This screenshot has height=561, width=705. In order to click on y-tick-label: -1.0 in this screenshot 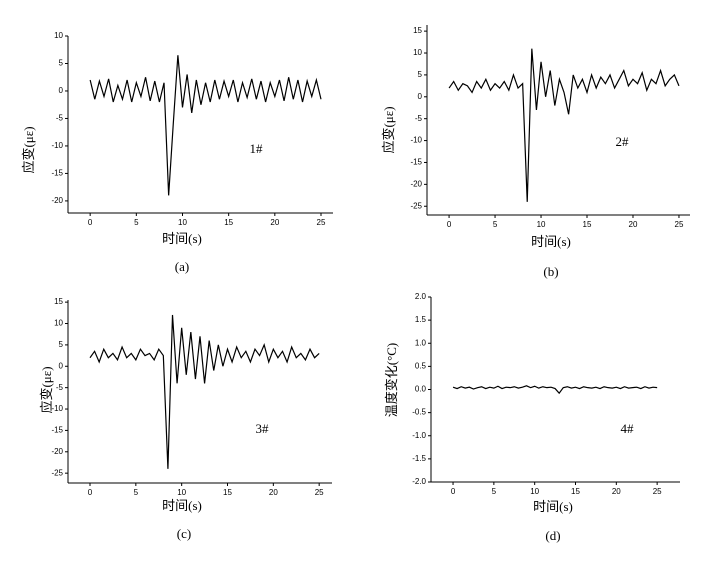, I will do `click(419, 435)`.